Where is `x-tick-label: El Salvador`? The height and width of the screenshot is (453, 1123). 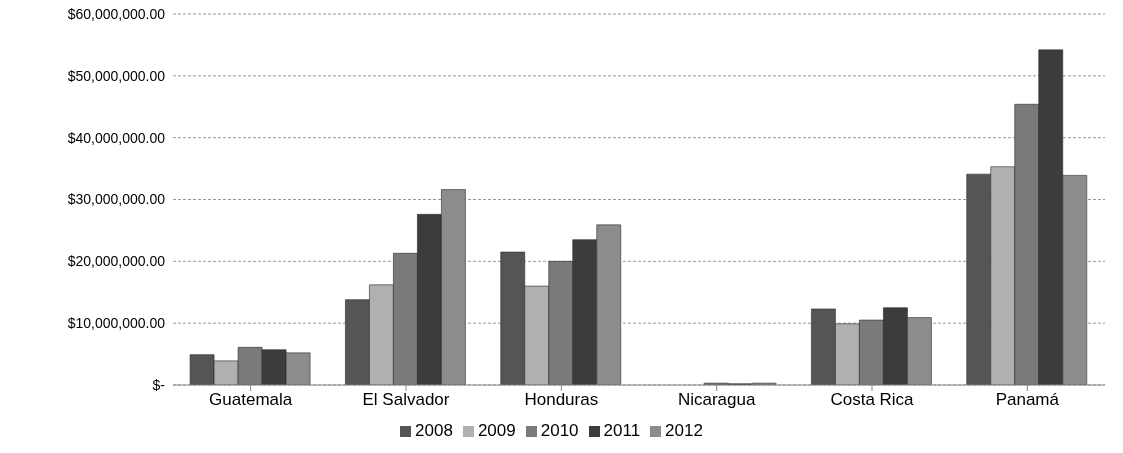 x-tick-label: El Salvador is located at coordinates (406, 400).